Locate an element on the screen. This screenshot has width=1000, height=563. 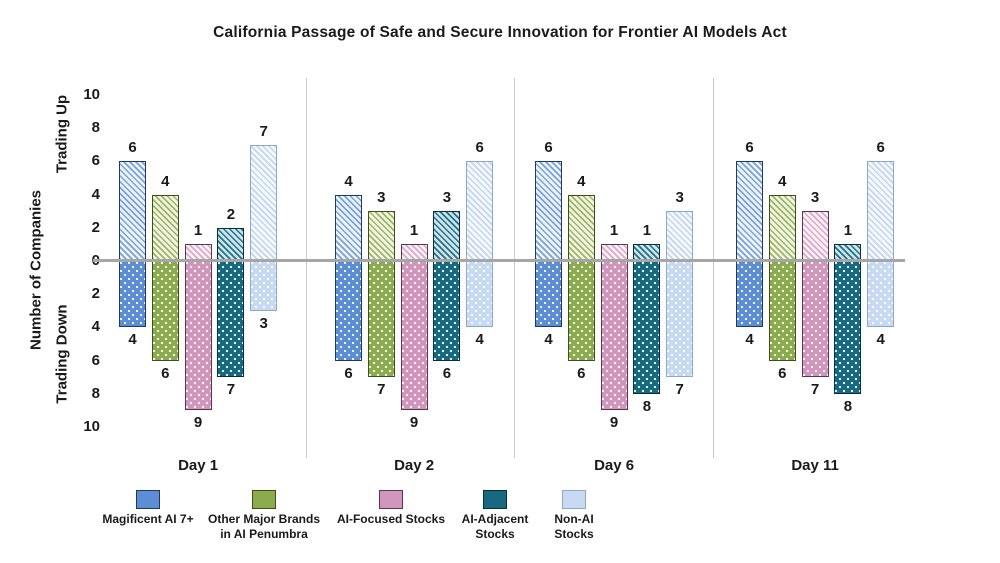
legend-item: Magificent AI 7+ is located at coordinates (148, 508).